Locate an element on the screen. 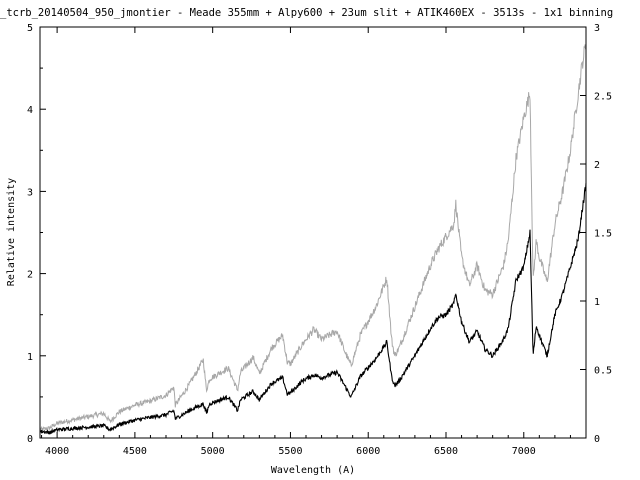 The image size is (640, 480). y-tick-label: 3 is located at coordinates (30, 192).